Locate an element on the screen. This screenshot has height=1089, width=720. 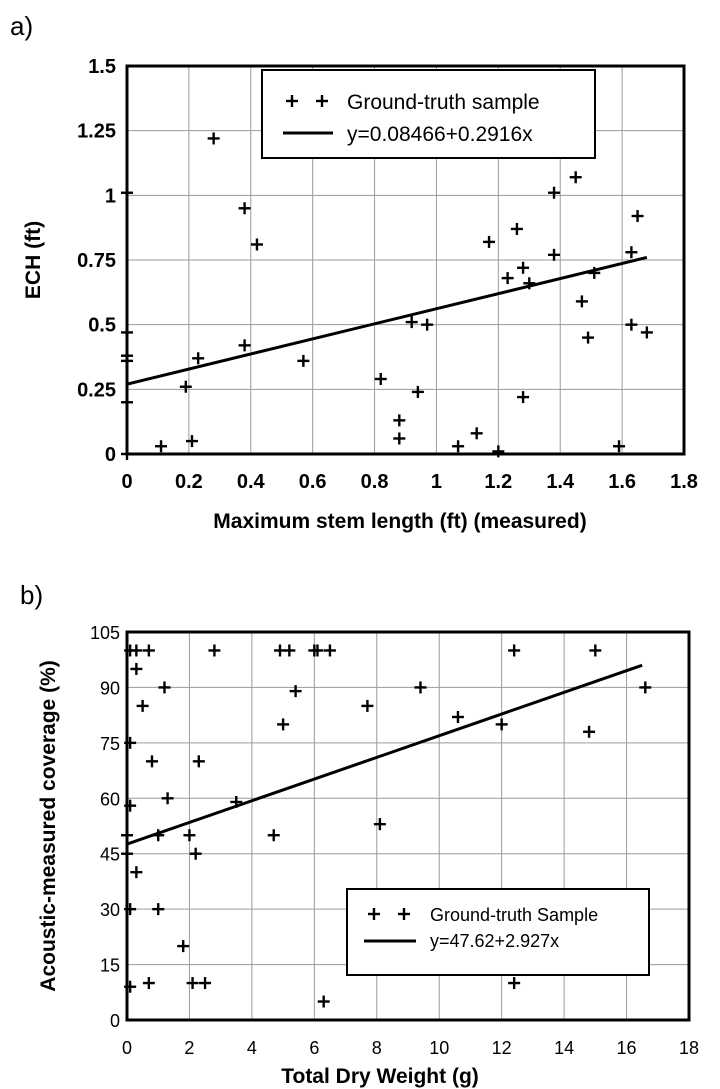
panel-a-x-tick-label: 1.2 is located at coordinates (498, 482).